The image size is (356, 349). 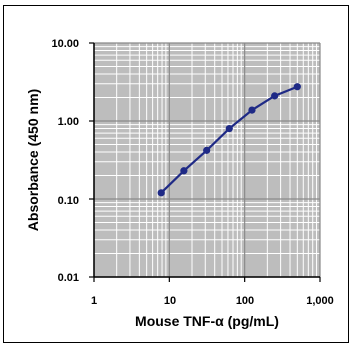 I want to click on x-tick-label: 1, so click(x=94, y=301).